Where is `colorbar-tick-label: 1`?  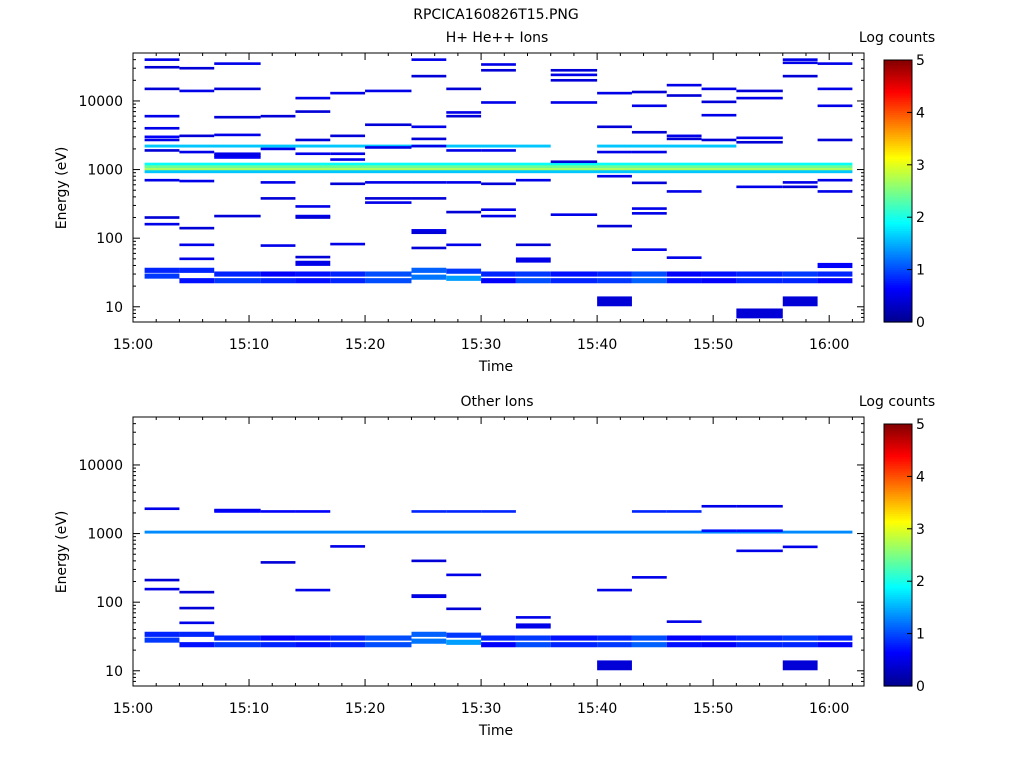
colorbar-tick-label: 1 is located at coordinates (920, 635).